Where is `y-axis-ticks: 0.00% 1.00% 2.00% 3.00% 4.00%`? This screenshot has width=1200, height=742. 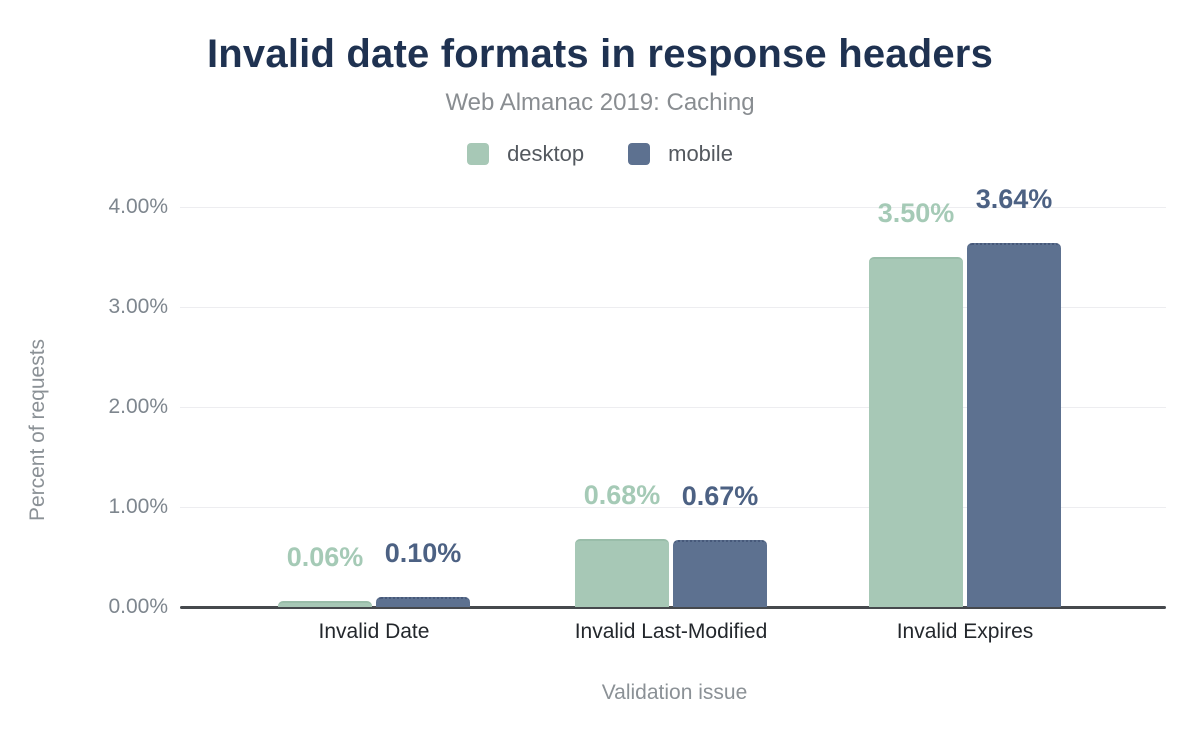 y-axis-ticks: 0.00% 1.00% 2.00% 3.00% 4.00% is located at coordinates (84, 406).